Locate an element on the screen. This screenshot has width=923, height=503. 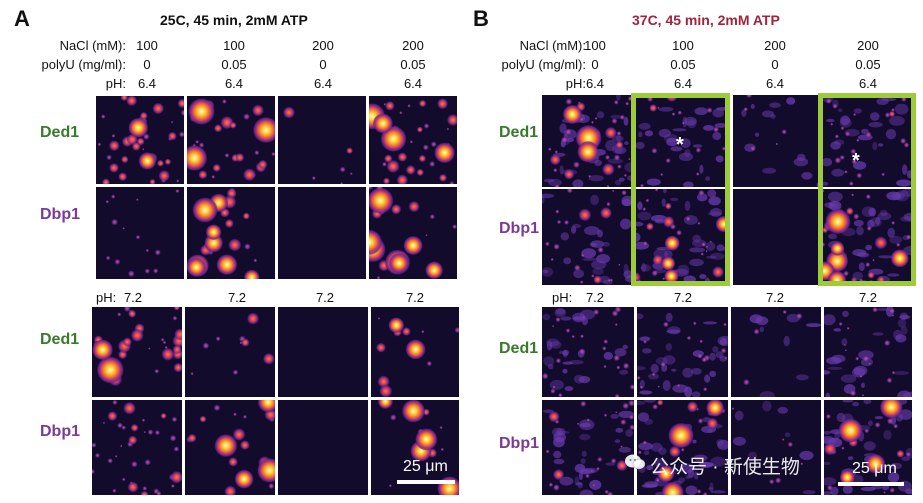
micrograph-b-dbp1-ph72-c4 is located at coordinates (868, 447).